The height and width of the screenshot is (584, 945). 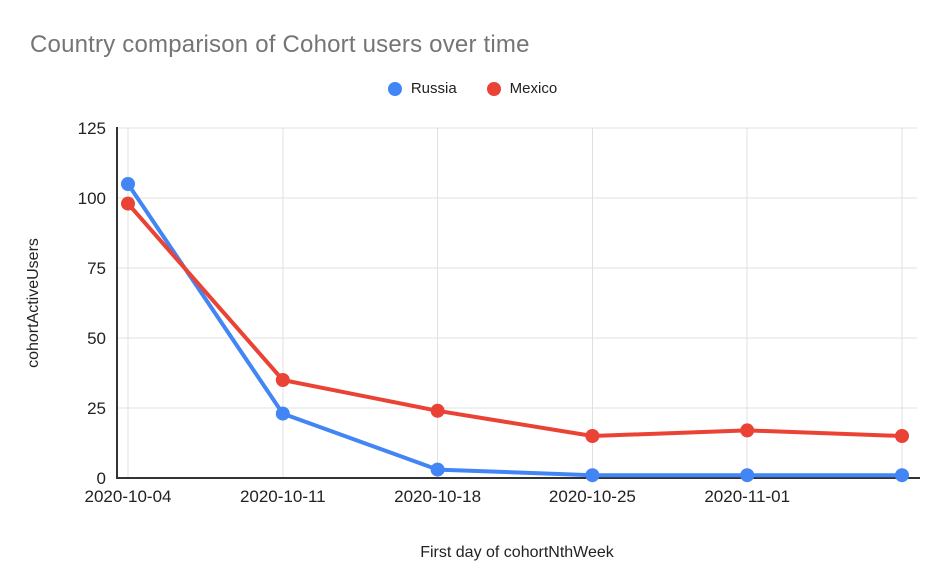 What do you see at coordinates (96, 408) in the screenshot?
I see `y-tick-label: 25` at bounding box center [96, 408].